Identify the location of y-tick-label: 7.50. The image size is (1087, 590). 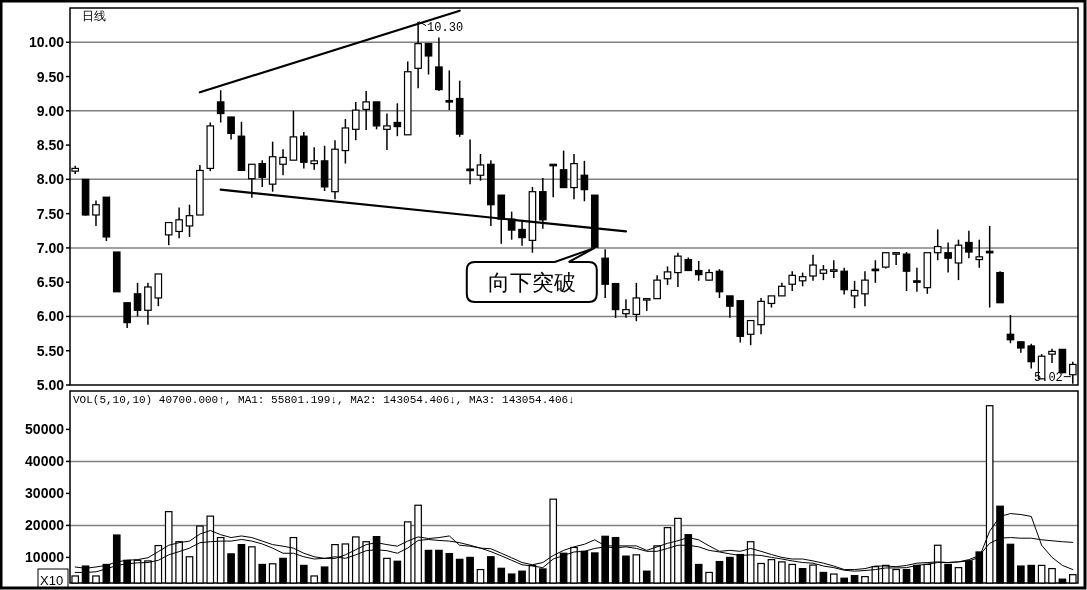
(50, 213).